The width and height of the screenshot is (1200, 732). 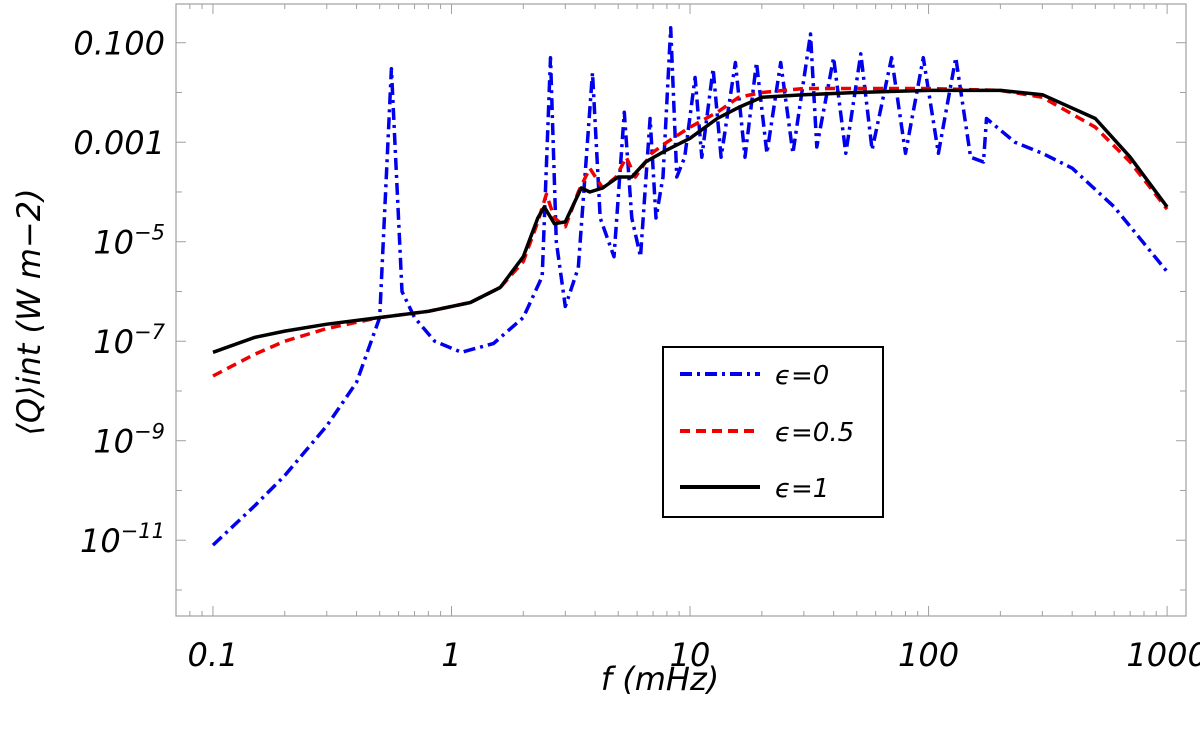 I want to click on y-tick-label: 0.100, so click(x=119, y=44).